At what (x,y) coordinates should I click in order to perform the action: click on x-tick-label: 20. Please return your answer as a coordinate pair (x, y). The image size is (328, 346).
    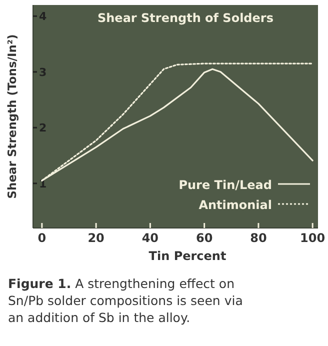
    Looking at the image, I should click on (96, 238).